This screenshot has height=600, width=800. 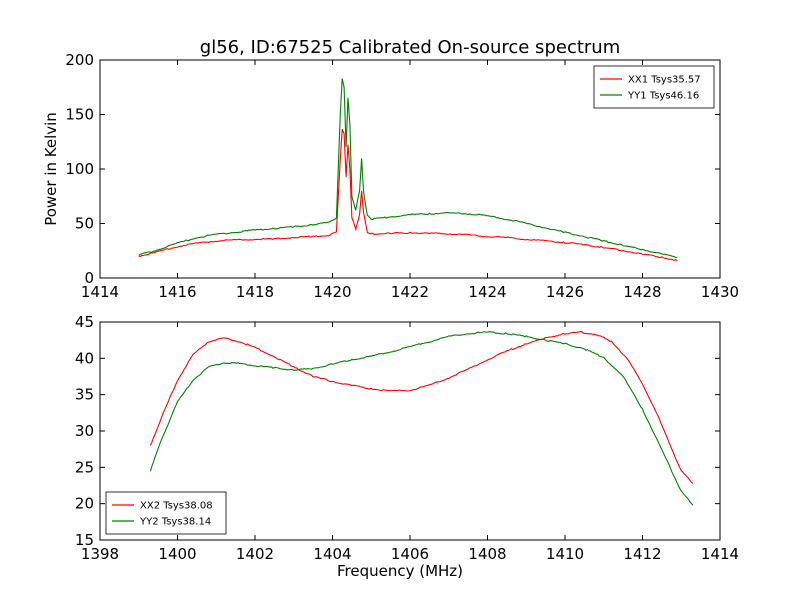 What do you see at coordinates (663, 96) in the screenshot?
I see `legend-label: YY1 Tsys46.16` at bounding box center [663, 96].